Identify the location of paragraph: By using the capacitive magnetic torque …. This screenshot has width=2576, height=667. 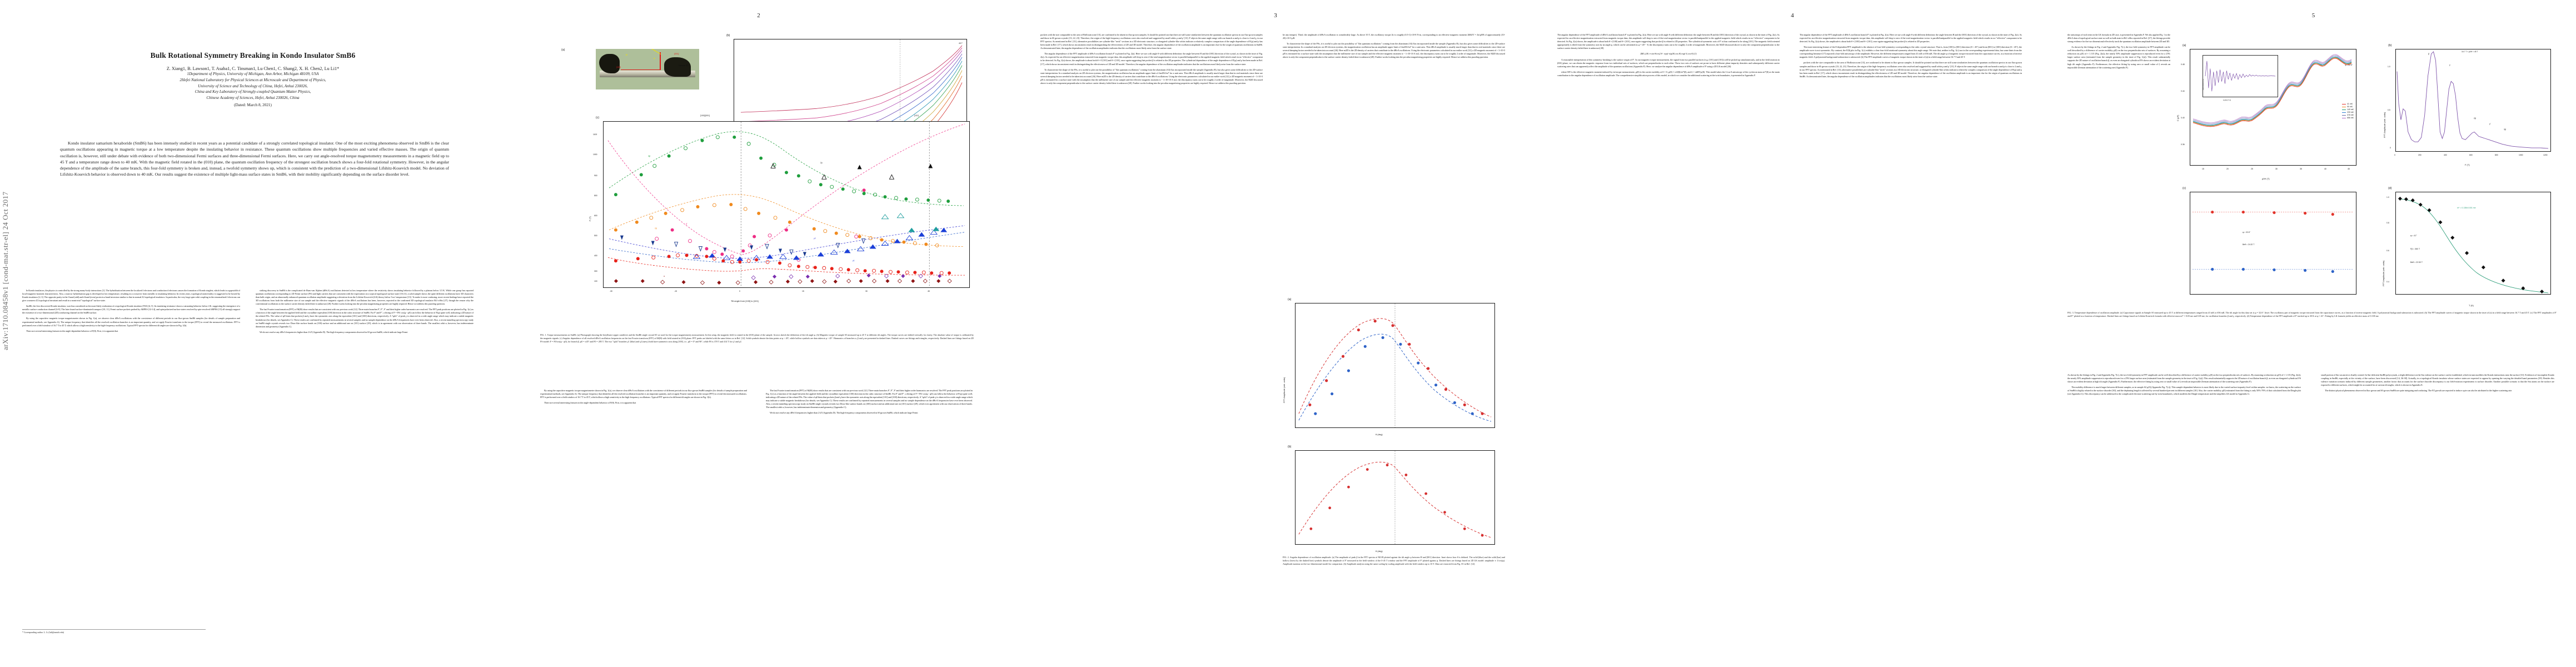
(643, 394).